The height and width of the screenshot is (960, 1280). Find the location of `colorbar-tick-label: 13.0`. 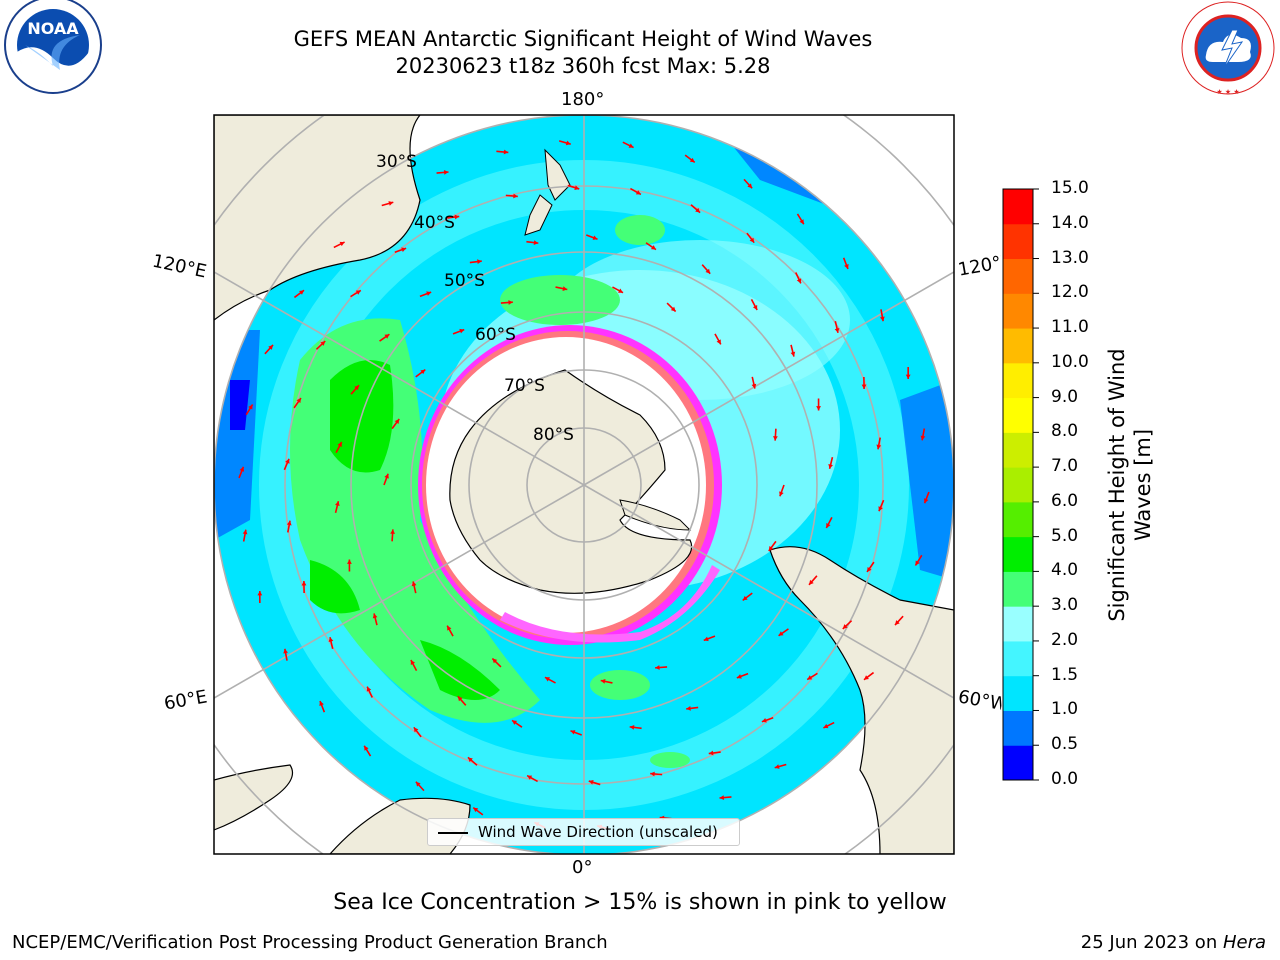

colorbar-tick-label: 13.0 is located at coordinates (1070, 257).